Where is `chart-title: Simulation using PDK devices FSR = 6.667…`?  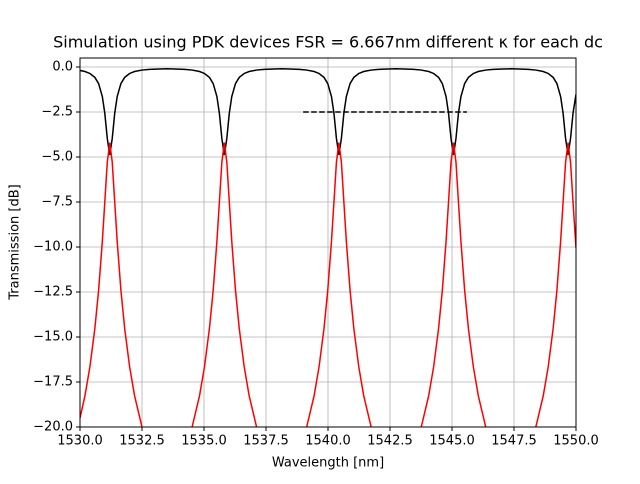 chart-title: Simulation using PDK devices FSR = 6.667… is located at coordinates (328, 42).